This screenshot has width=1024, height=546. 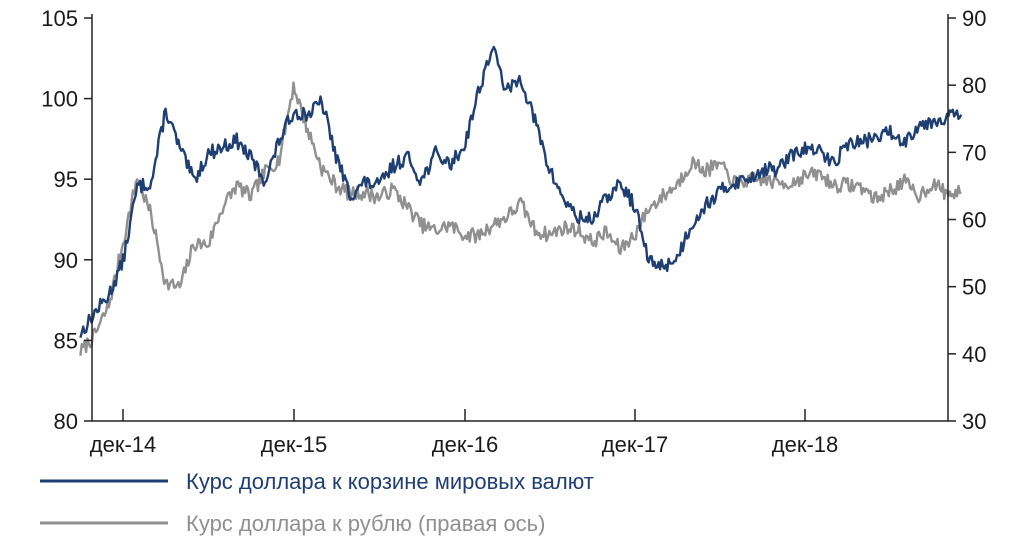 I want to click on right-tick-label: 70, so click(x=974, y=152).